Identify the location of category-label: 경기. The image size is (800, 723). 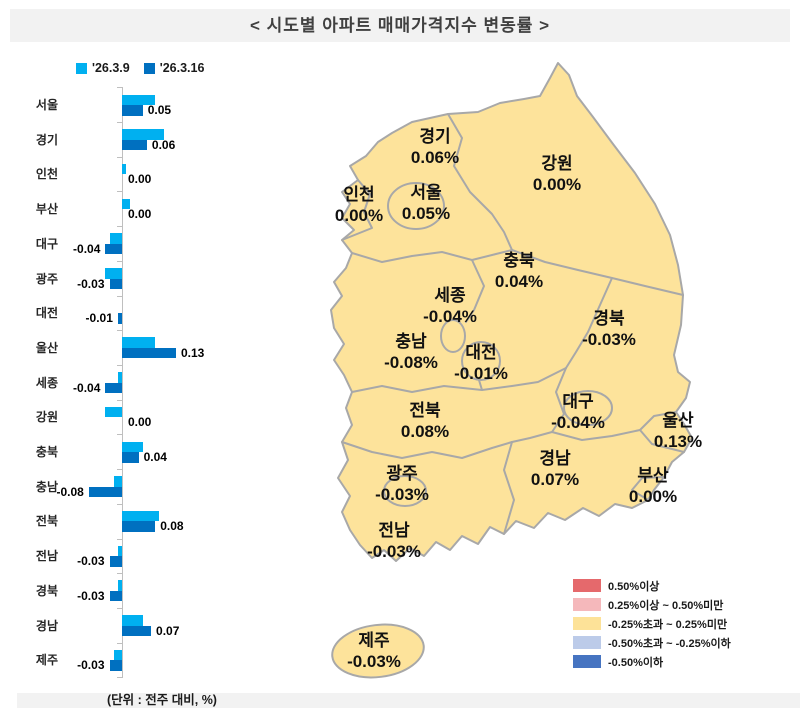
(46, 139).